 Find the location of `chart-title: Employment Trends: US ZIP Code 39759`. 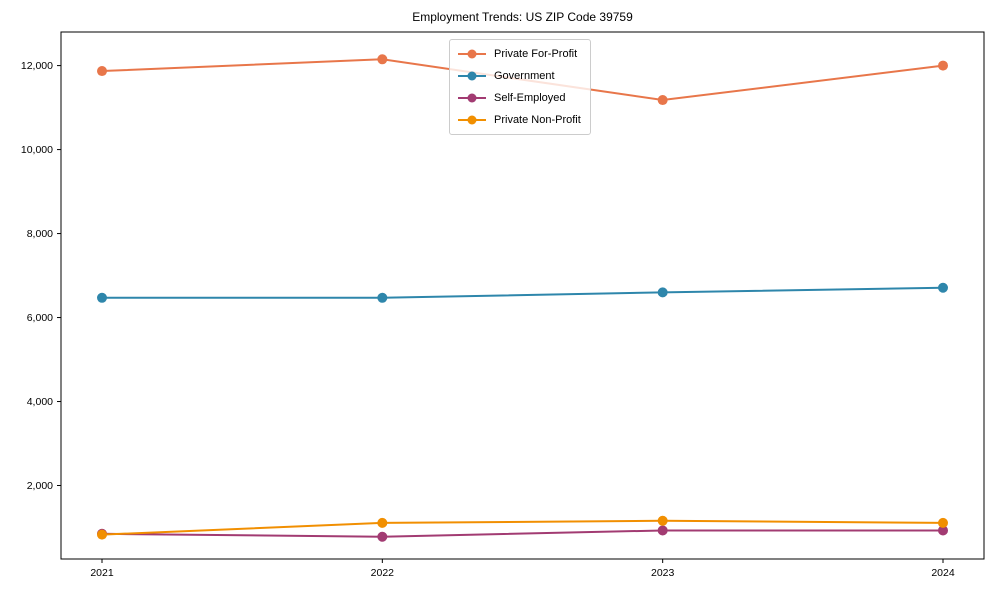

chart-title: Employment Trends: US ZIP Code 39759 is located at coordinates (522, 17).